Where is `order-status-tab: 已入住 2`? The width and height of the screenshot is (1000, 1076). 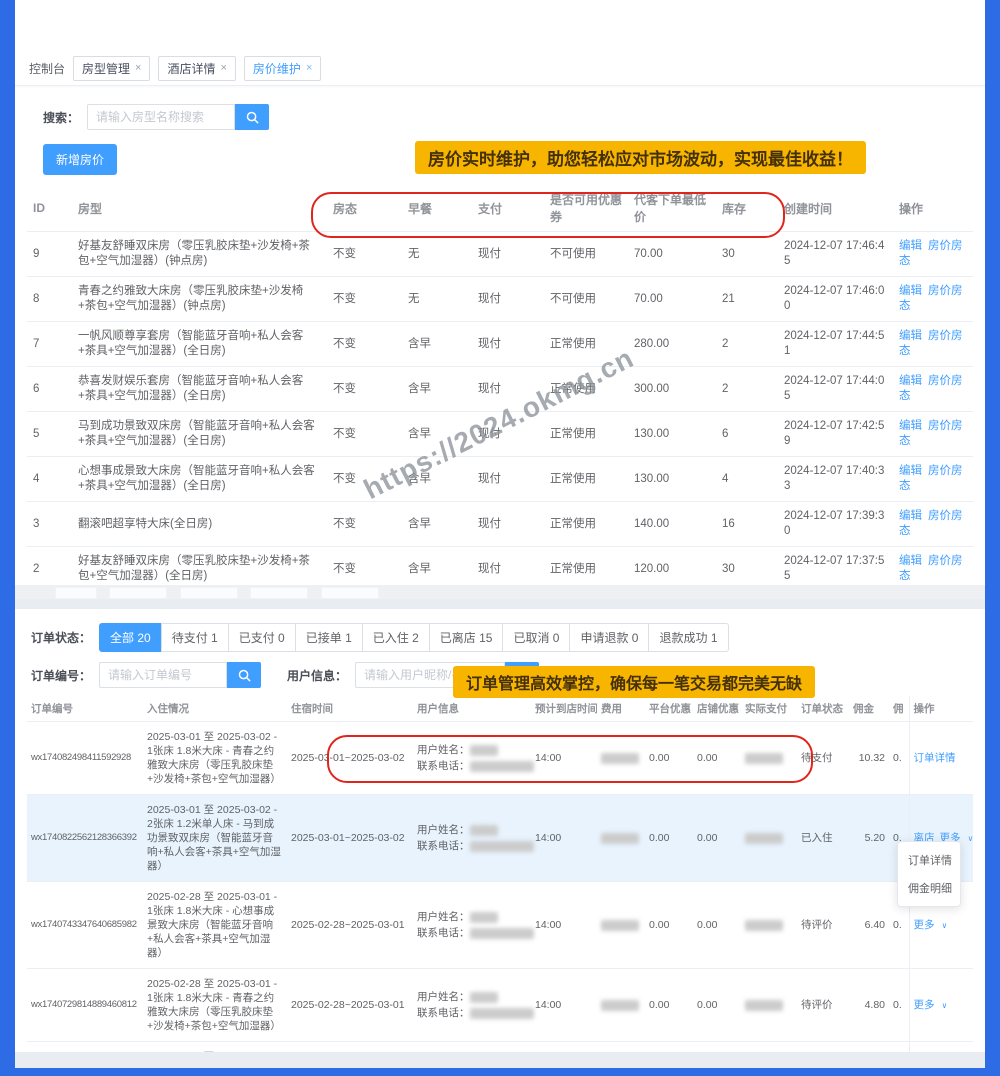
order-status-tab: 已入住 2 is located at coordinates (395, 637).